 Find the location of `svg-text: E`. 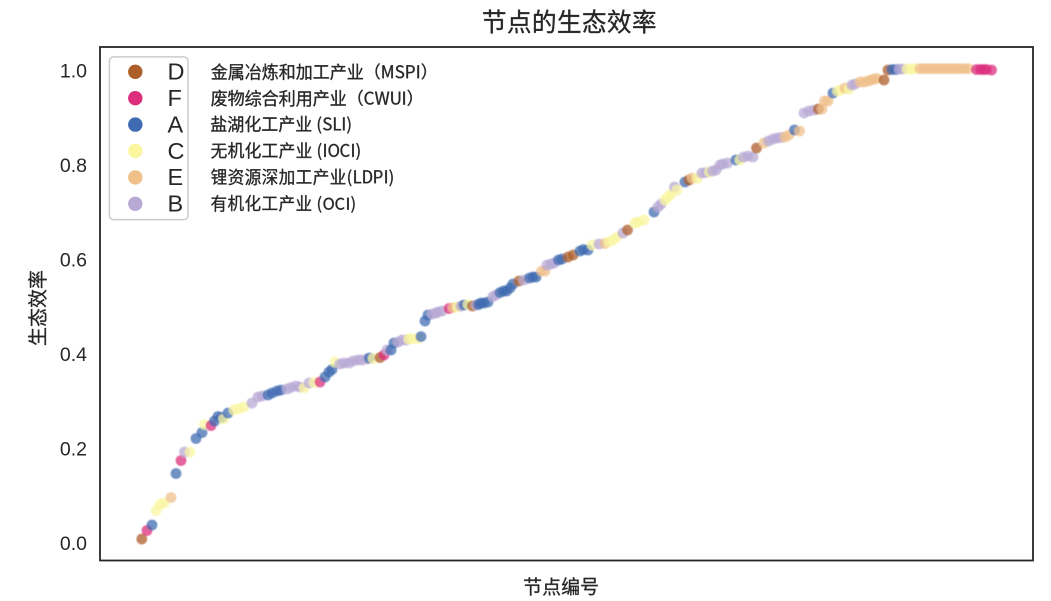

svg-text: E is located at coordinates (176, 177).